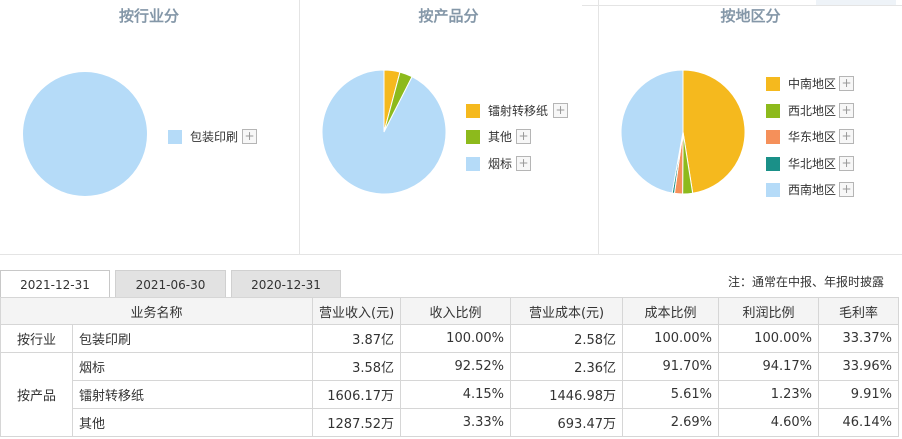 This screenshot has height=439, width=902. I want to click on legend-item: 华东地区 +, so click(834, 137).